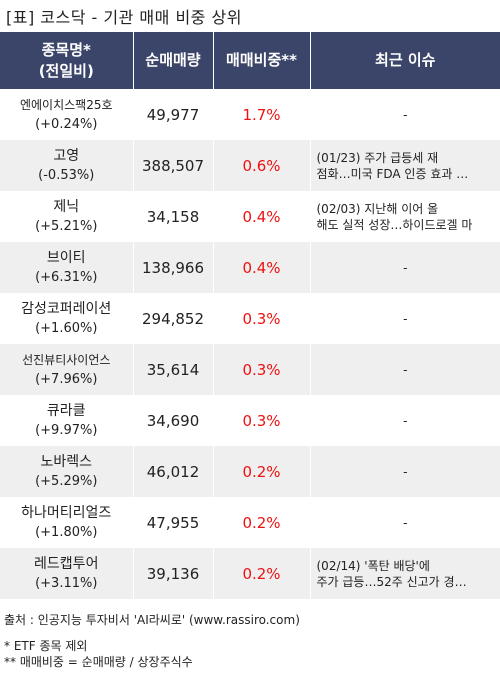 This screenshot has height=675, width=500. I want to click on stock-name-cell: 고영 (-0.53%), so click(67, 165).